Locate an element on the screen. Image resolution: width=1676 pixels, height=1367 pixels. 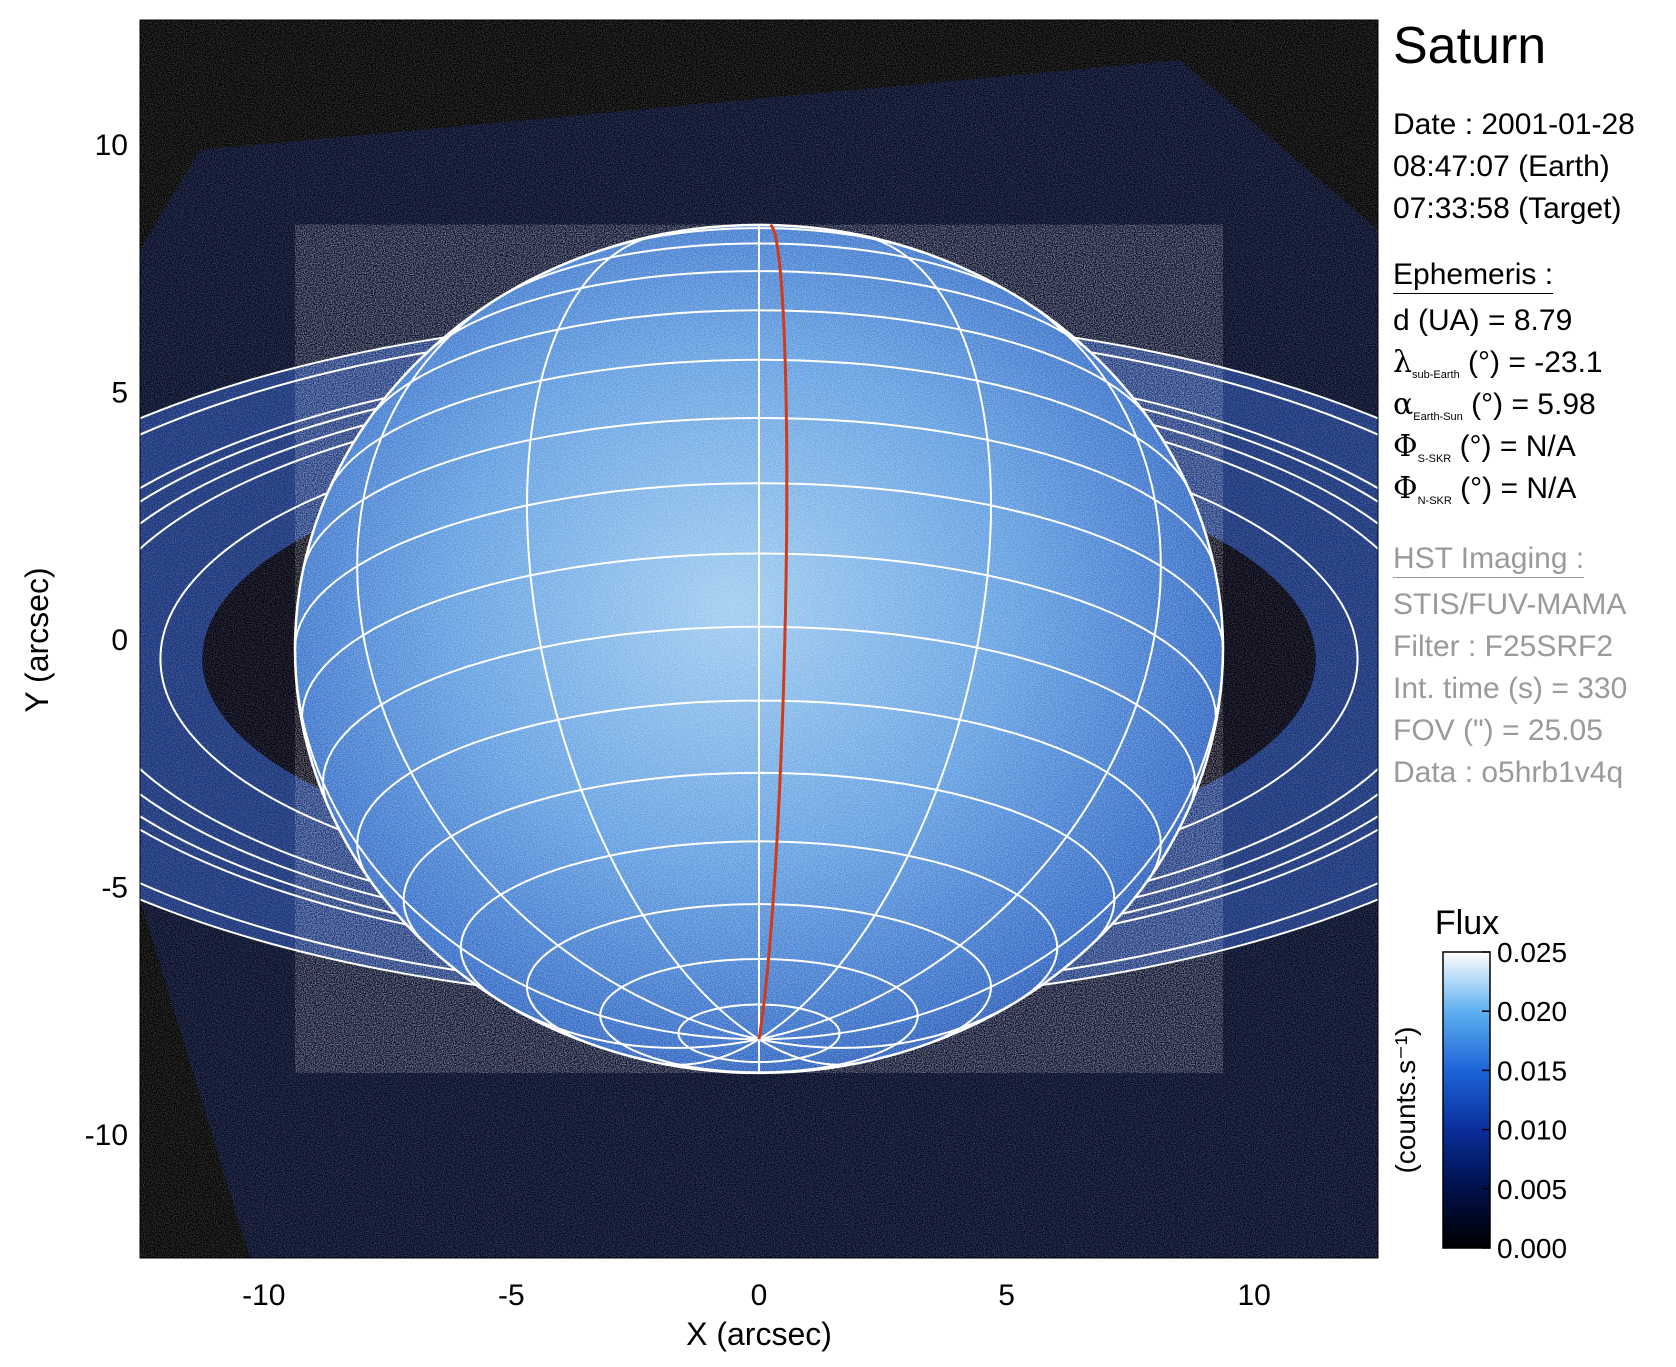
data-id: Data : o5hrb1v4q is located at coordinates (1508, 772).